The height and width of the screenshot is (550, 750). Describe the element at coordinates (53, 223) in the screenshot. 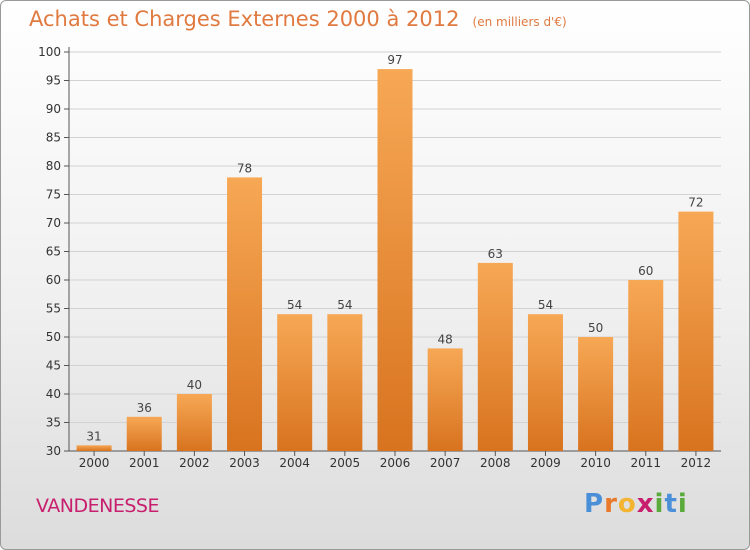

I see `y-tick-label: 70` at that location.